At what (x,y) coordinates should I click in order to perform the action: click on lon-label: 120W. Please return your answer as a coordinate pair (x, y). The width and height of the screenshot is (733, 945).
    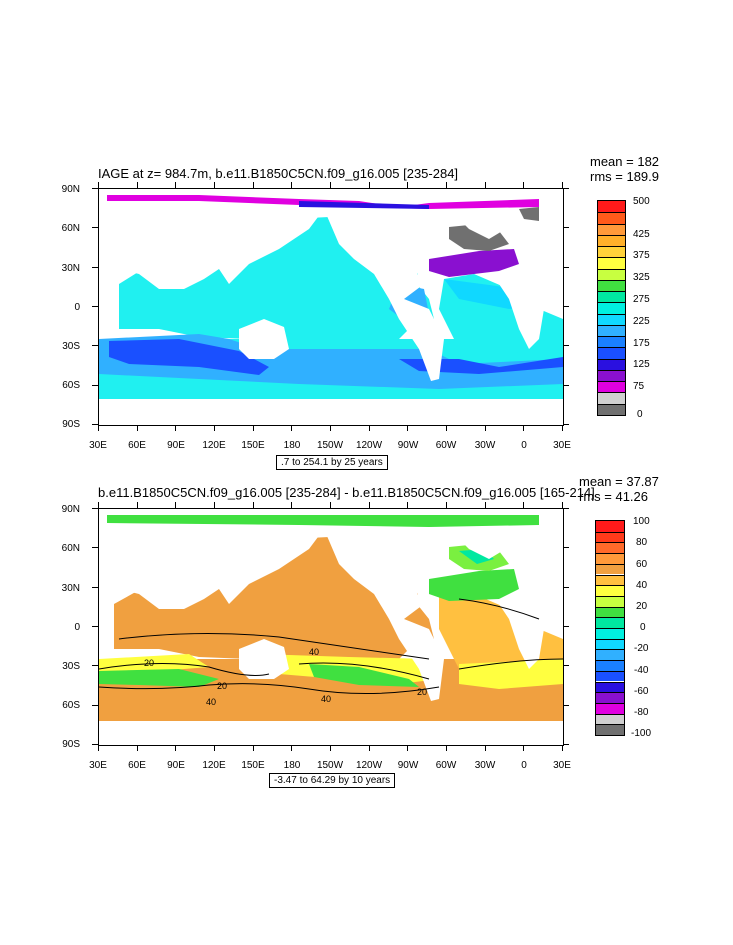
    Looking at the image, I should click on (369, 445).